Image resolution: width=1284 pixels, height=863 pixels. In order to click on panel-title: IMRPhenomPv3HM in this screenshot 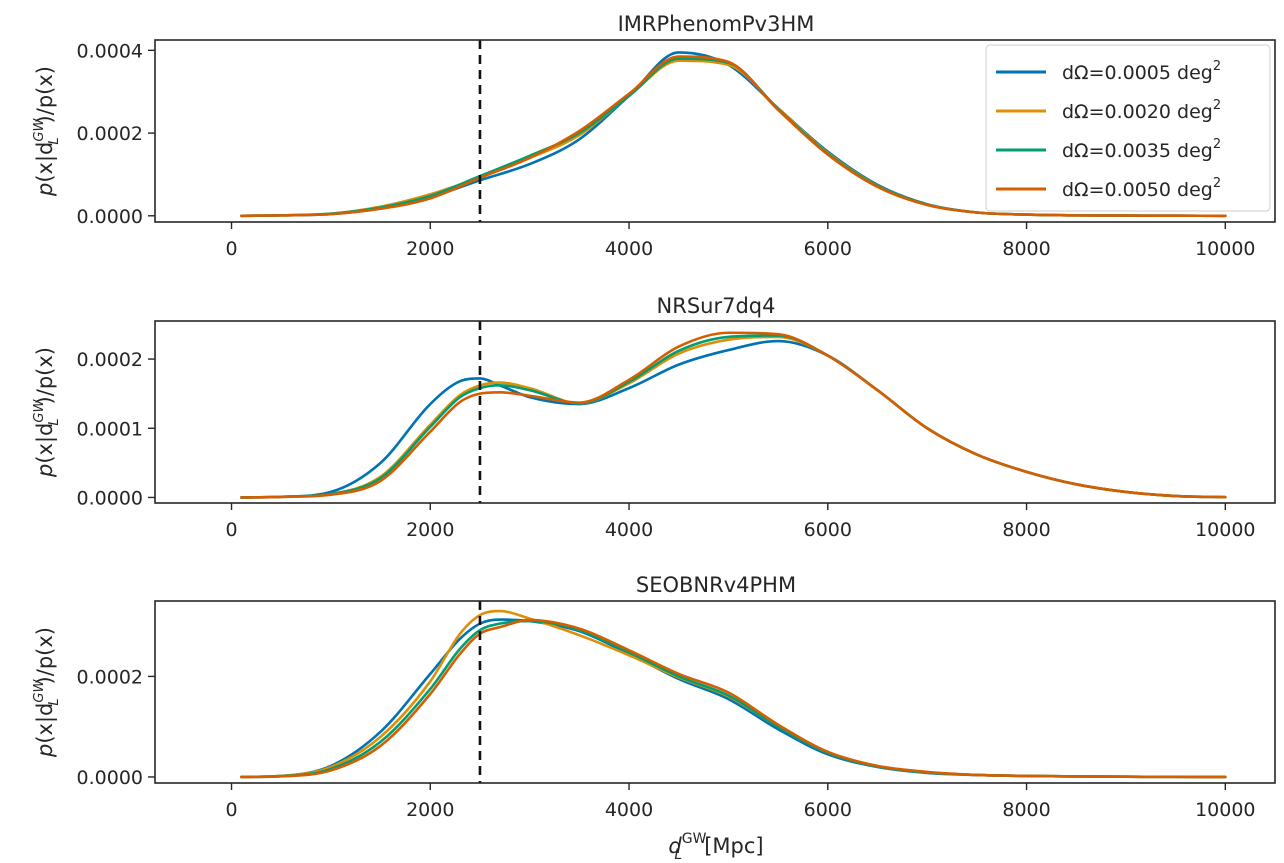, I will do `click(716, 24)`.